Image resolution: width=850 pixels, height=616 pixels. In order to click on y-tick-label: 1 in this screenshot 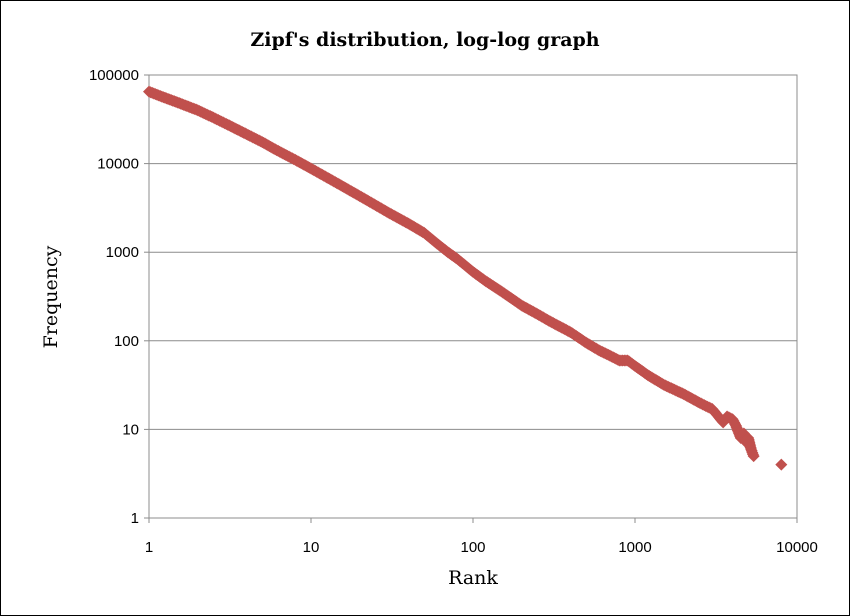, I will do `click(135, 518)`.